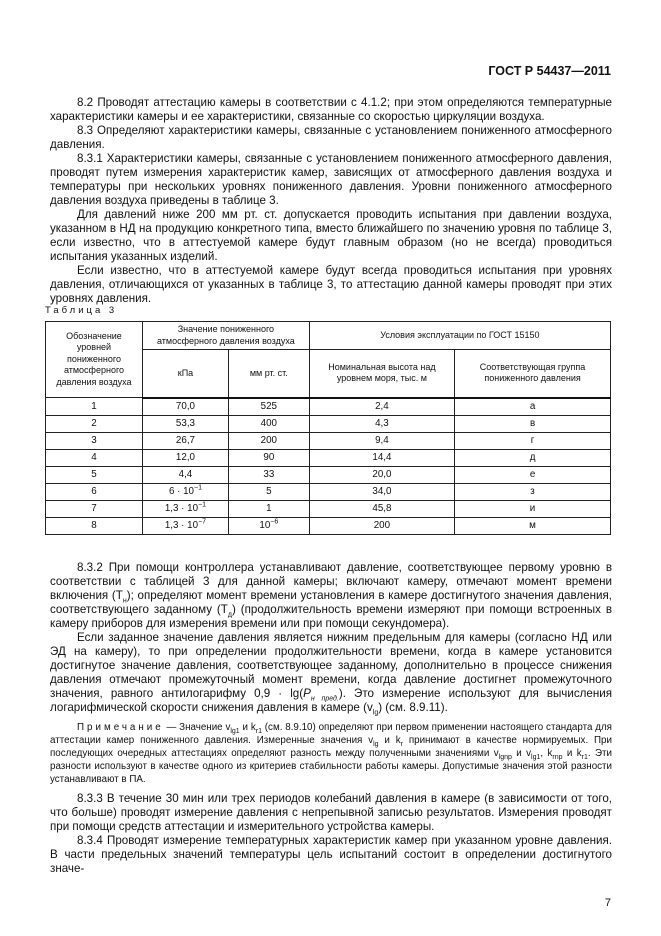 This screenshot has width=661, height=936. I want to click on text-run: з, so click(532, 491).